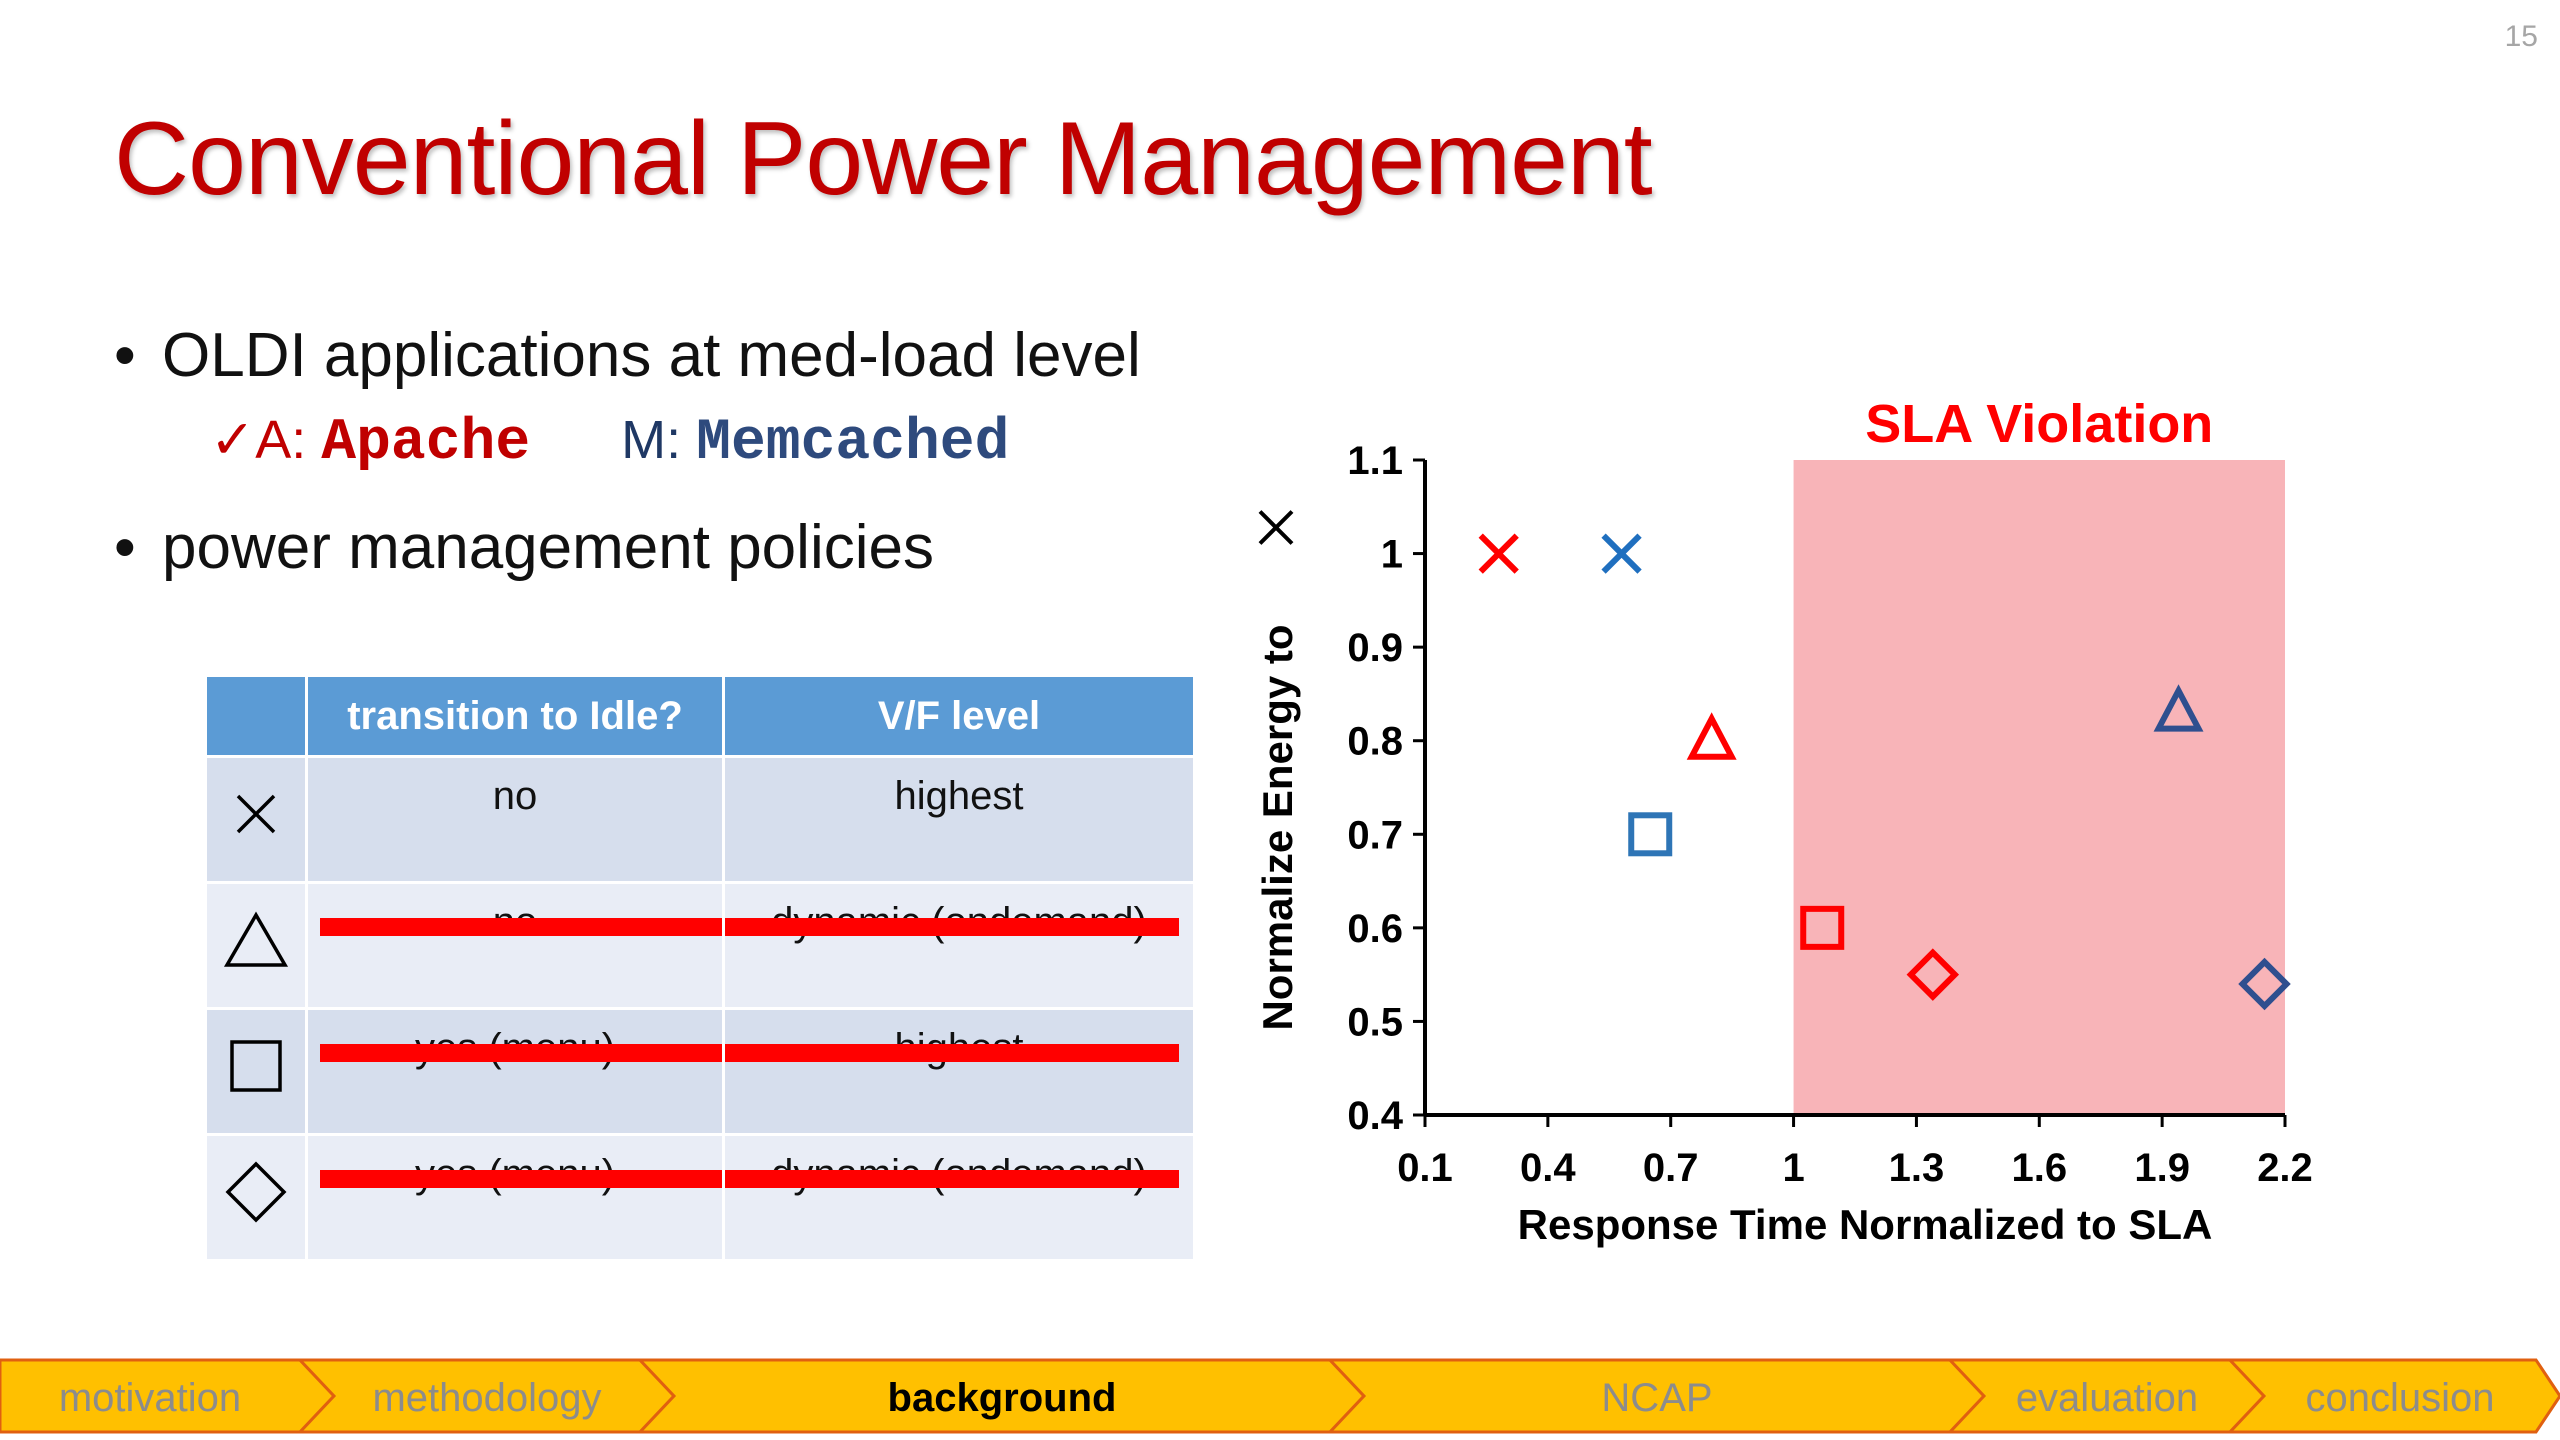 The height and width of the screenshot is (1440, 2560). I want to click on x-tick-label: 0.7, so click(1671, 1168).